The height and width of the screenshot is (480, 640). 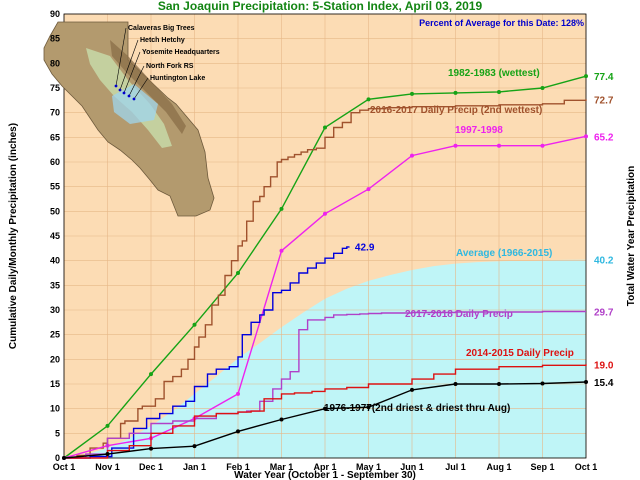 What do you see at coordinates (57, 458) in the screenshot?
I see `y-tick-label: 0` at bounding box center [57, 458].